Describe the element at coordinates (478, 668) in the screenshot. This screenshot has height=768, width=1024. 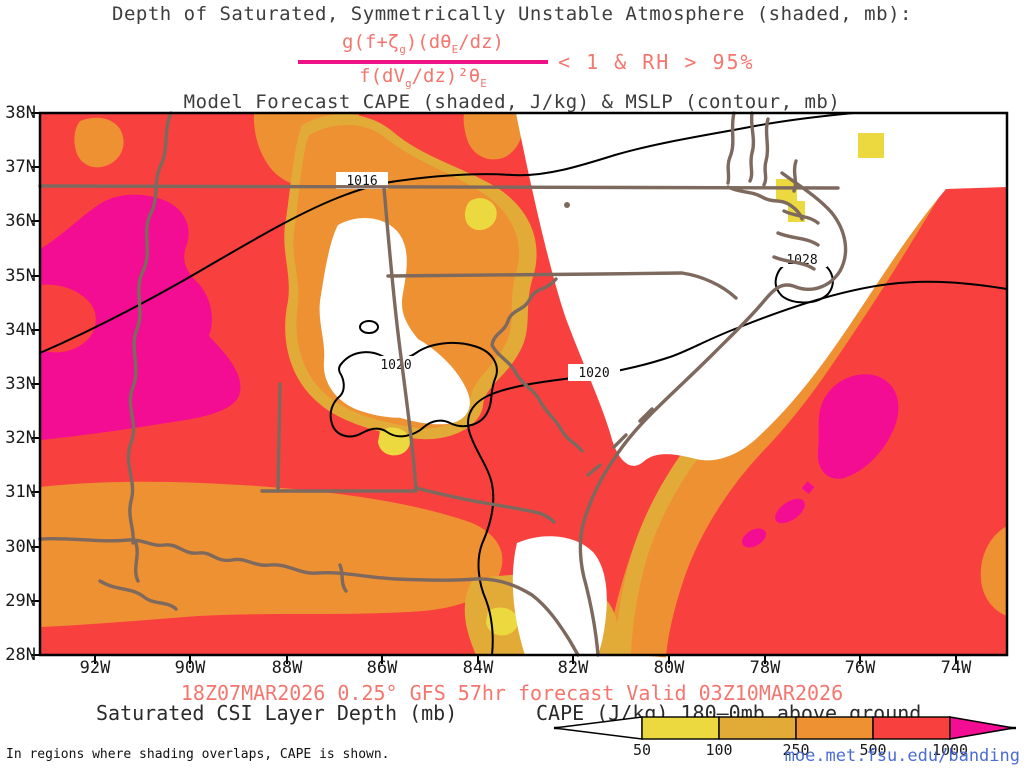
I see `lon-label-84w: 84W` at that location.